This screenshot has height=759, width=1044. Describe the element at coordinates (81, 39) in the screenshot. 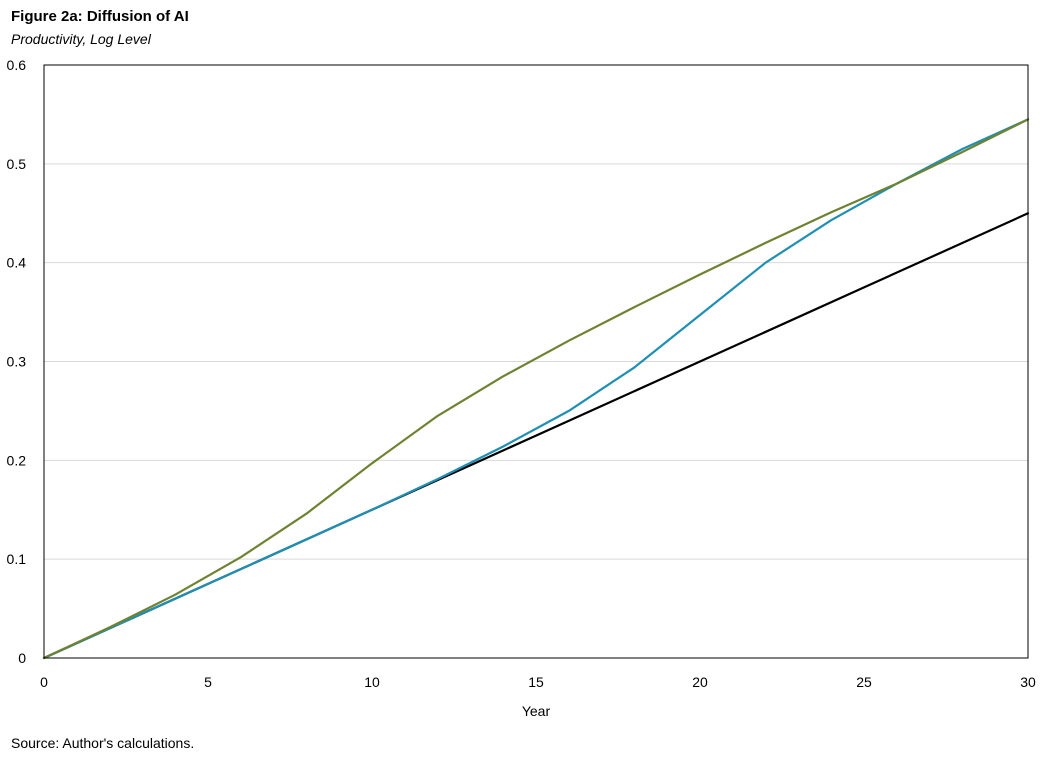

I see `chart-subtitle: Productivity, Log Level` at that location.